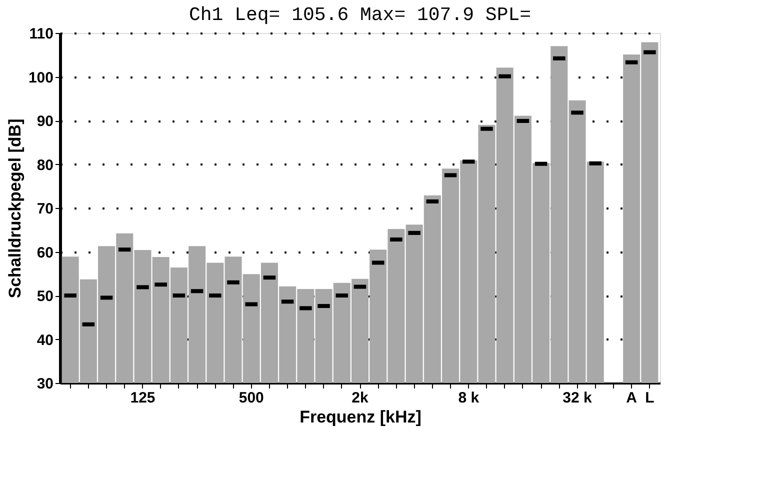  What do you see at coordinates (14, 208) in the screenshot?
I see `y-axis-title: Schalldruckpegel [dB]` at bounding box center [14, 208].